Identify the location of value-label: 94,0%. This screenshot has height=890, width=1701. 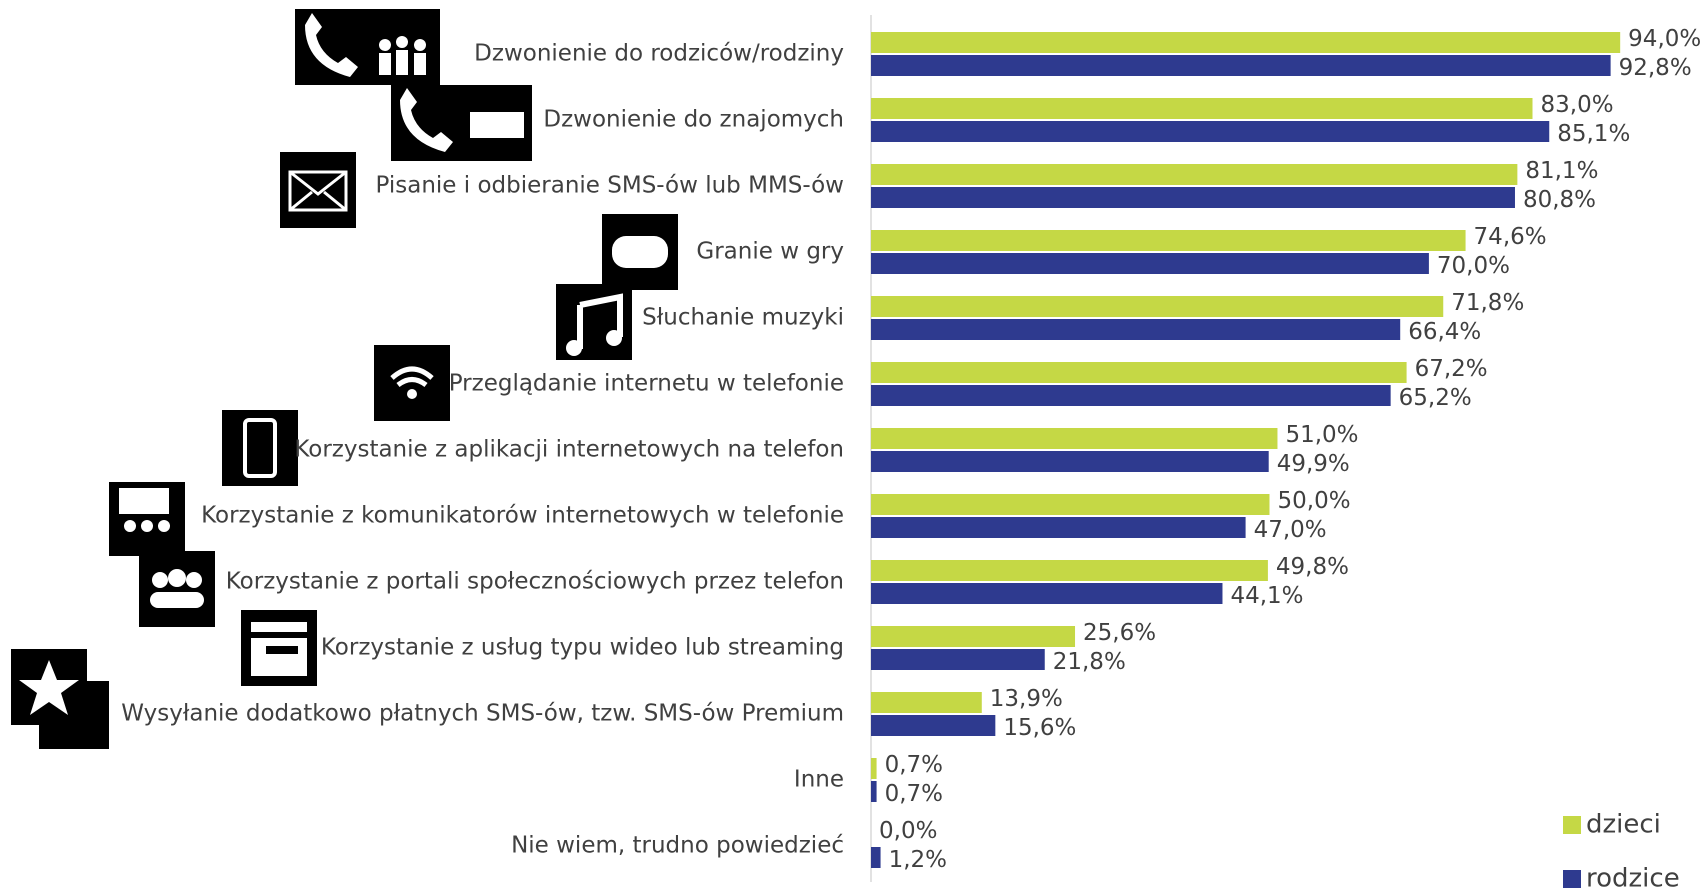
(1664, 39).